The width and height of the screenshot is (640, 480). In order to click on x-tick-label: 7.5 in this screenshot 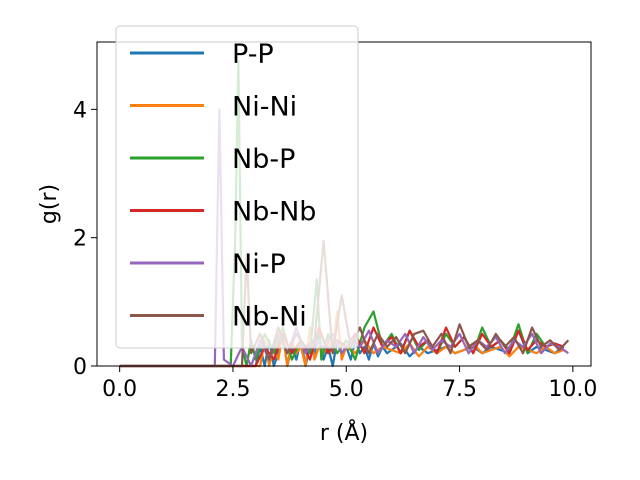, I will do `click(459, 389)`.